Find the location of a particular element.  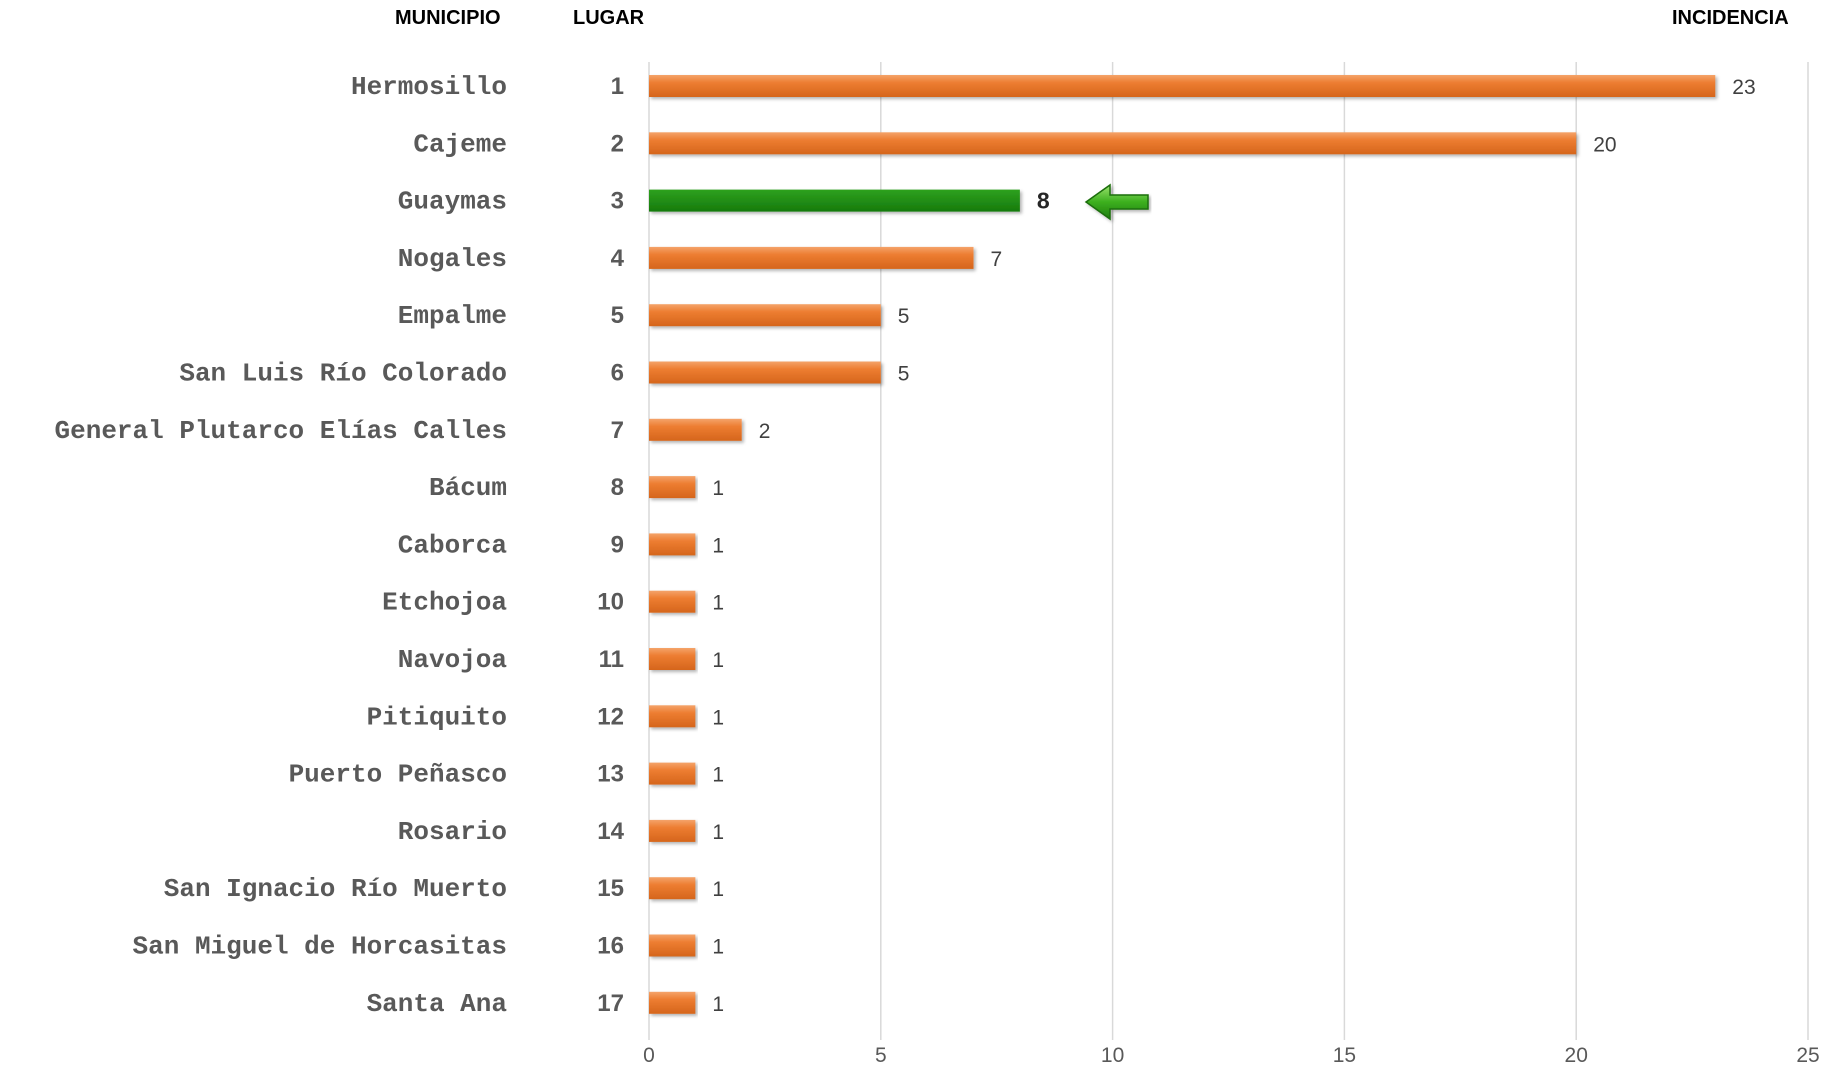

rank-label: 14 is located at coordinates (610, 831).